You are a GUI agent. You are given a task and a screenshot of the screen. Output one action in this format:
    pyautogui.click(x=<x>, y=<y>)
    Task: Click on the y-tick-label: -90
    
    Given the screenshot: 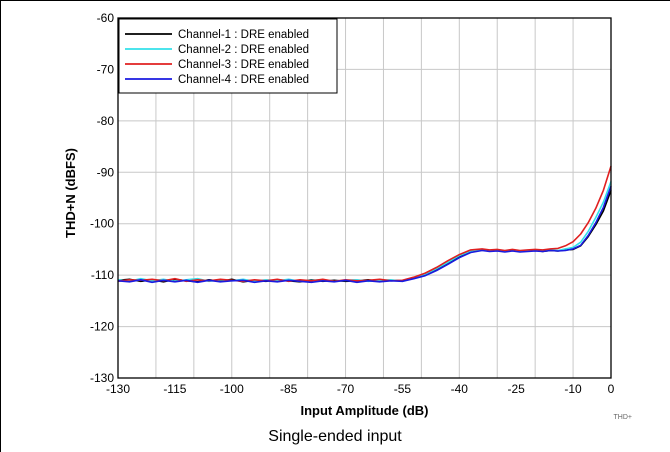 What is the action you would take?
    pyautogui.click(x=106, y=172)
    